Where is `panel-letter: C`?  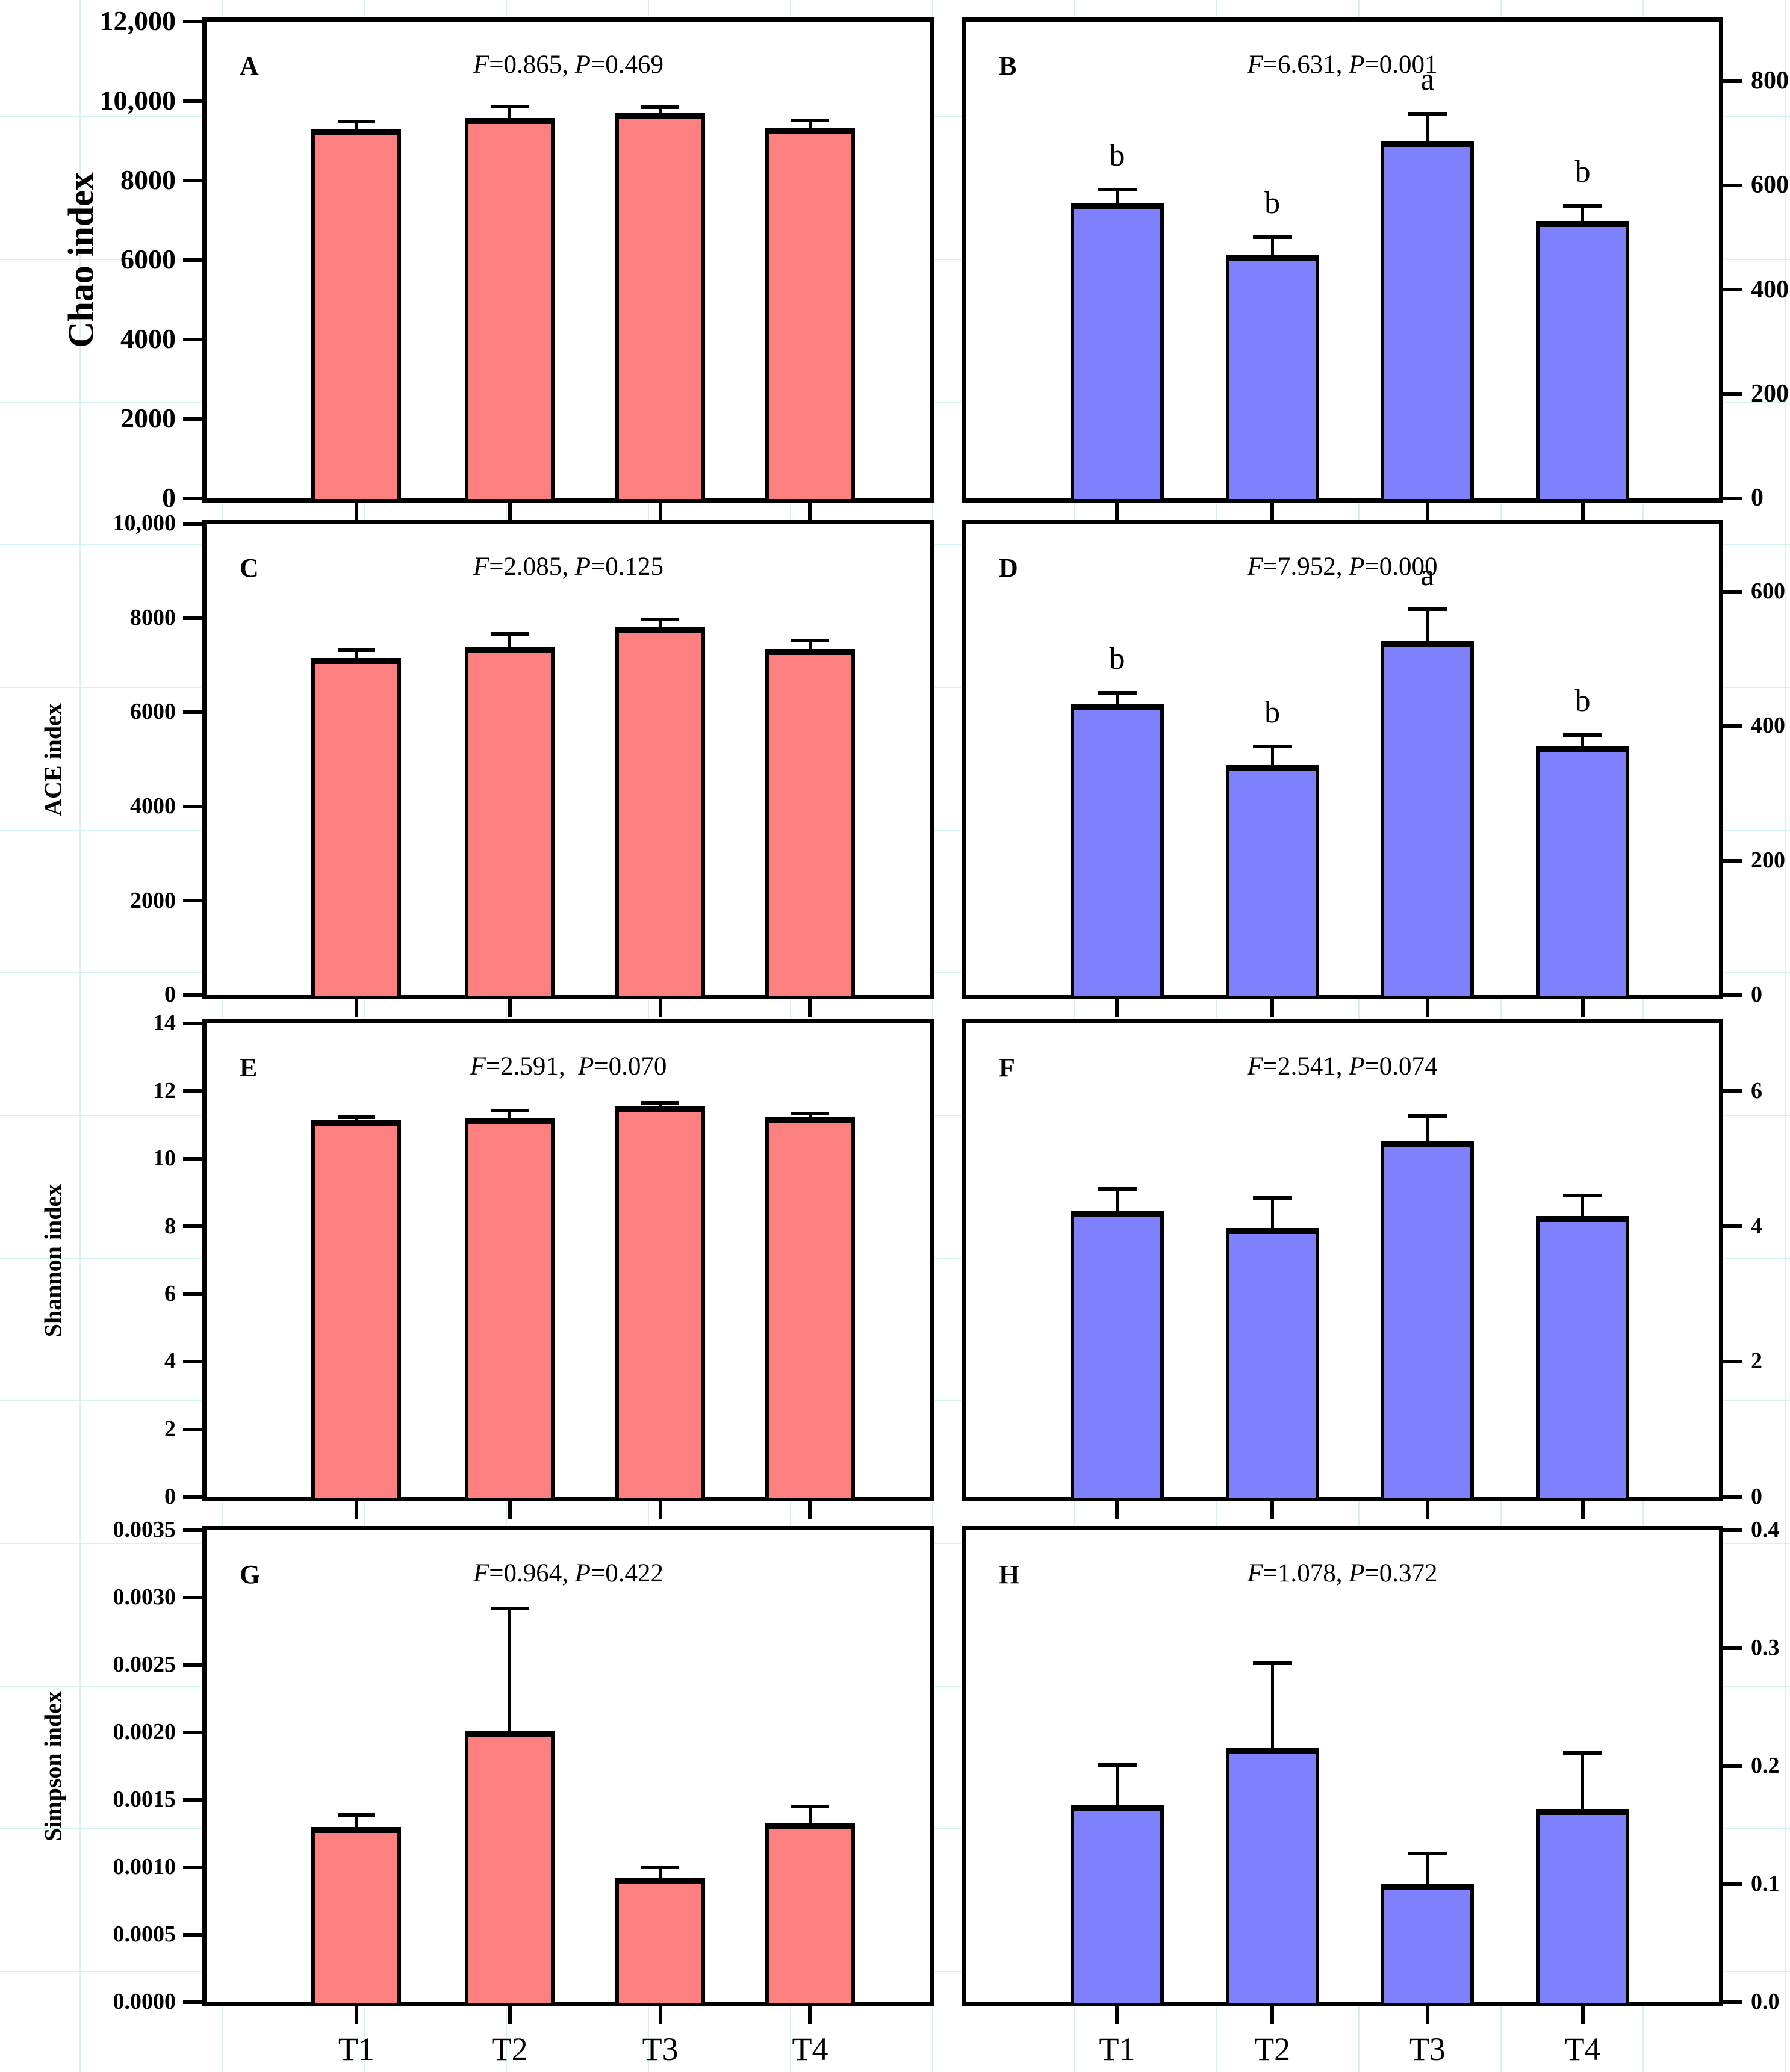 panel-letter: C is located at coordinates (249, 568).